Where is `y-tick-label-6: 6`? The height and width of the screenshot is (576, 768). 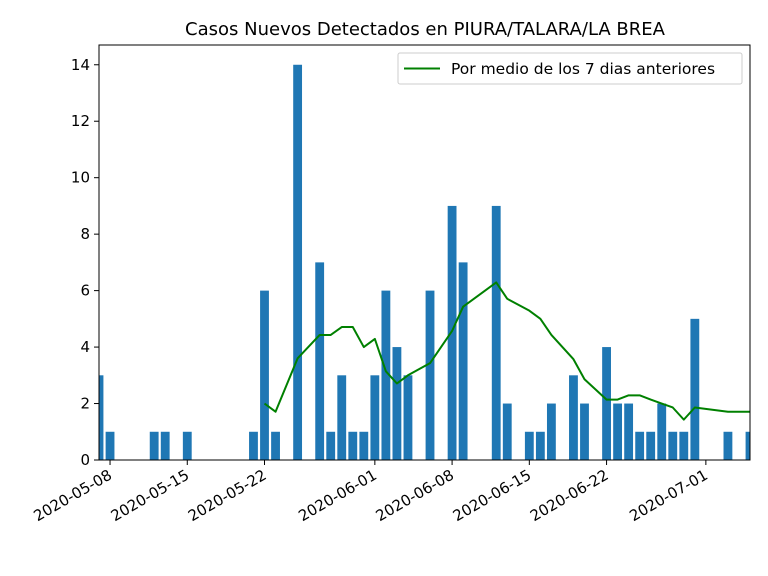 y-tick-label-6: 6 is located at coordinates (85, 291).